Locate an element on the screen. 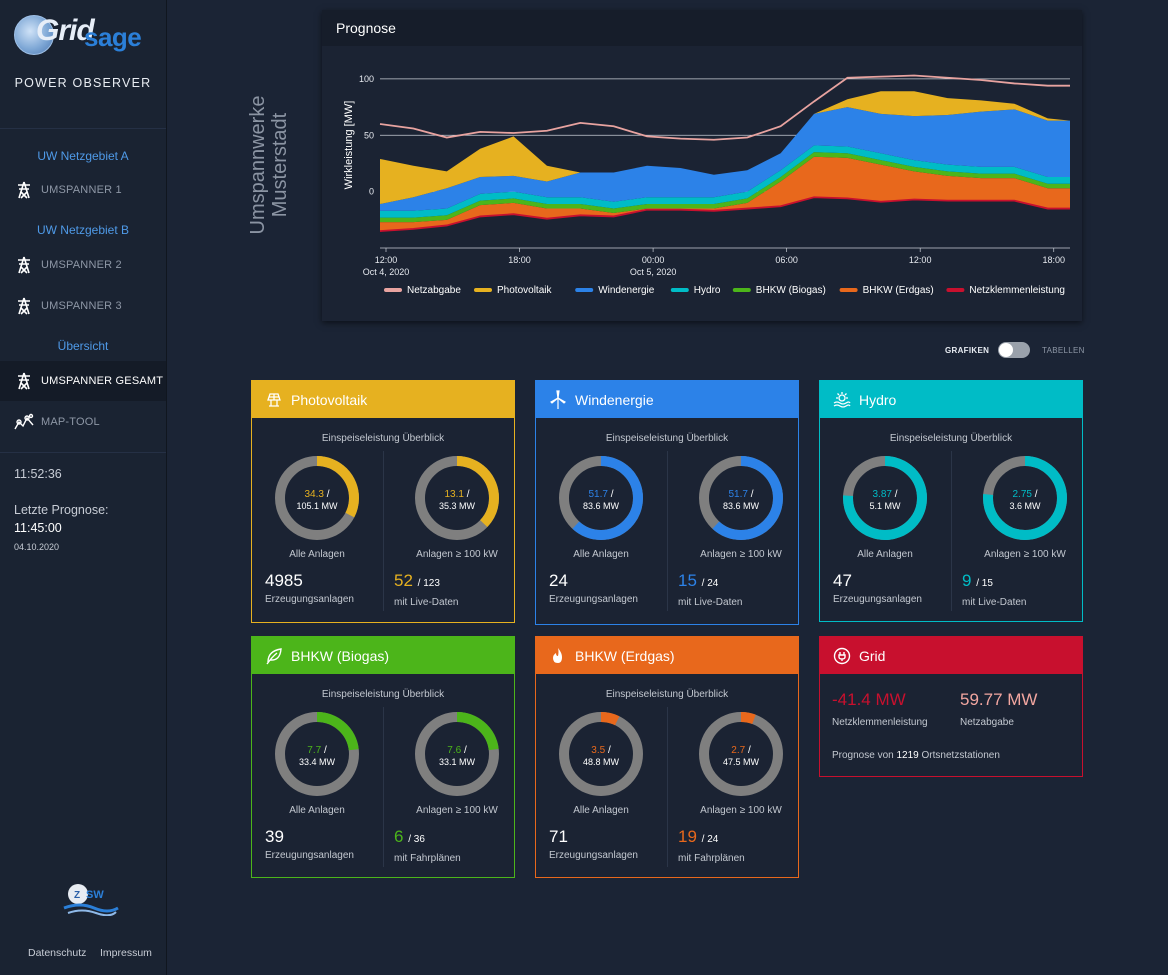  card-title: Grid is located at coordinates (872, 655).